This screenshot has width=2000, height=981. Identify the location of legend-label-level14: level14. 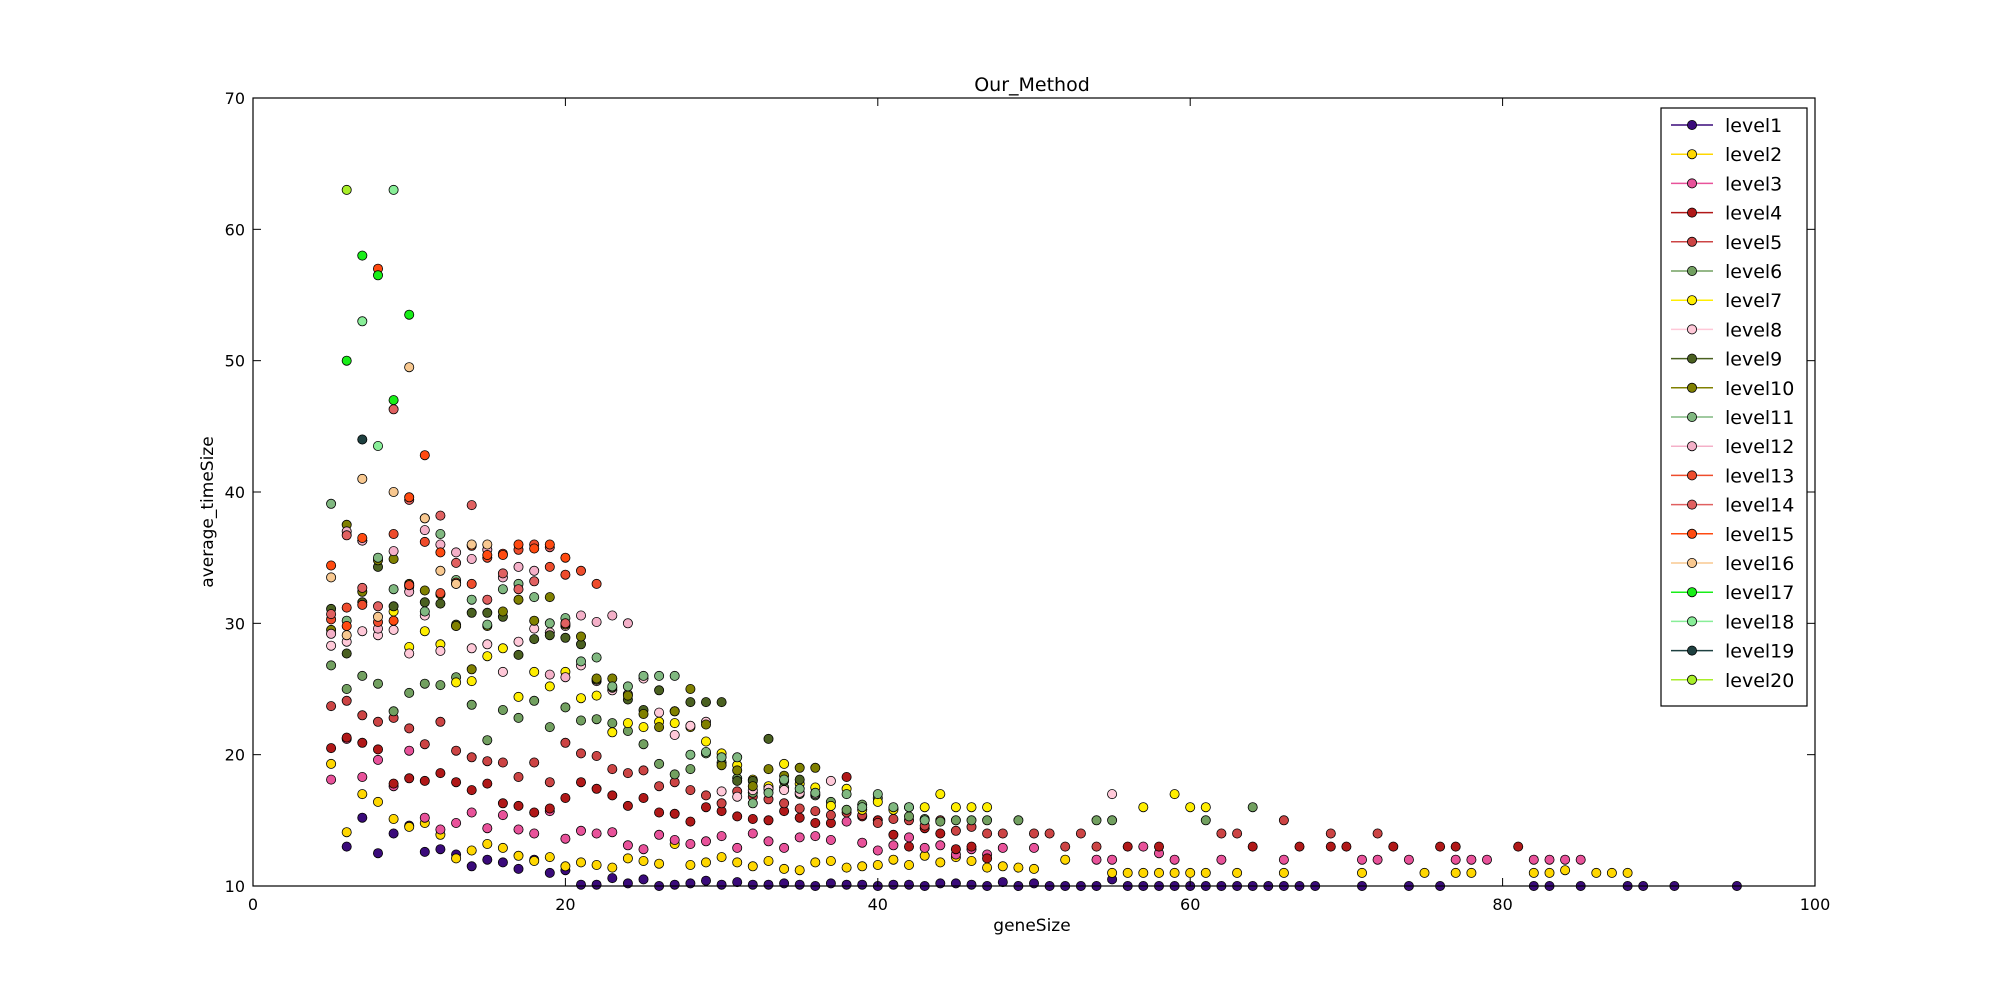
(1759, 506).